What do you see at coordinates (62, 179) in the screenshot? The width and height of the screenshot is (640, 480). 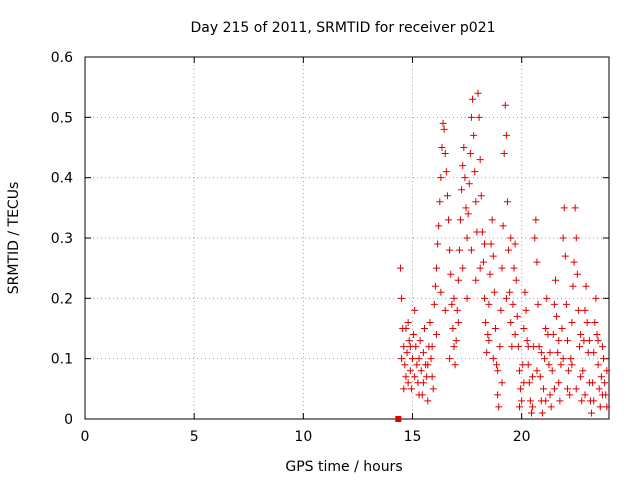 I see `y-tick-label: 0.4` at bounding box center [62, 179].